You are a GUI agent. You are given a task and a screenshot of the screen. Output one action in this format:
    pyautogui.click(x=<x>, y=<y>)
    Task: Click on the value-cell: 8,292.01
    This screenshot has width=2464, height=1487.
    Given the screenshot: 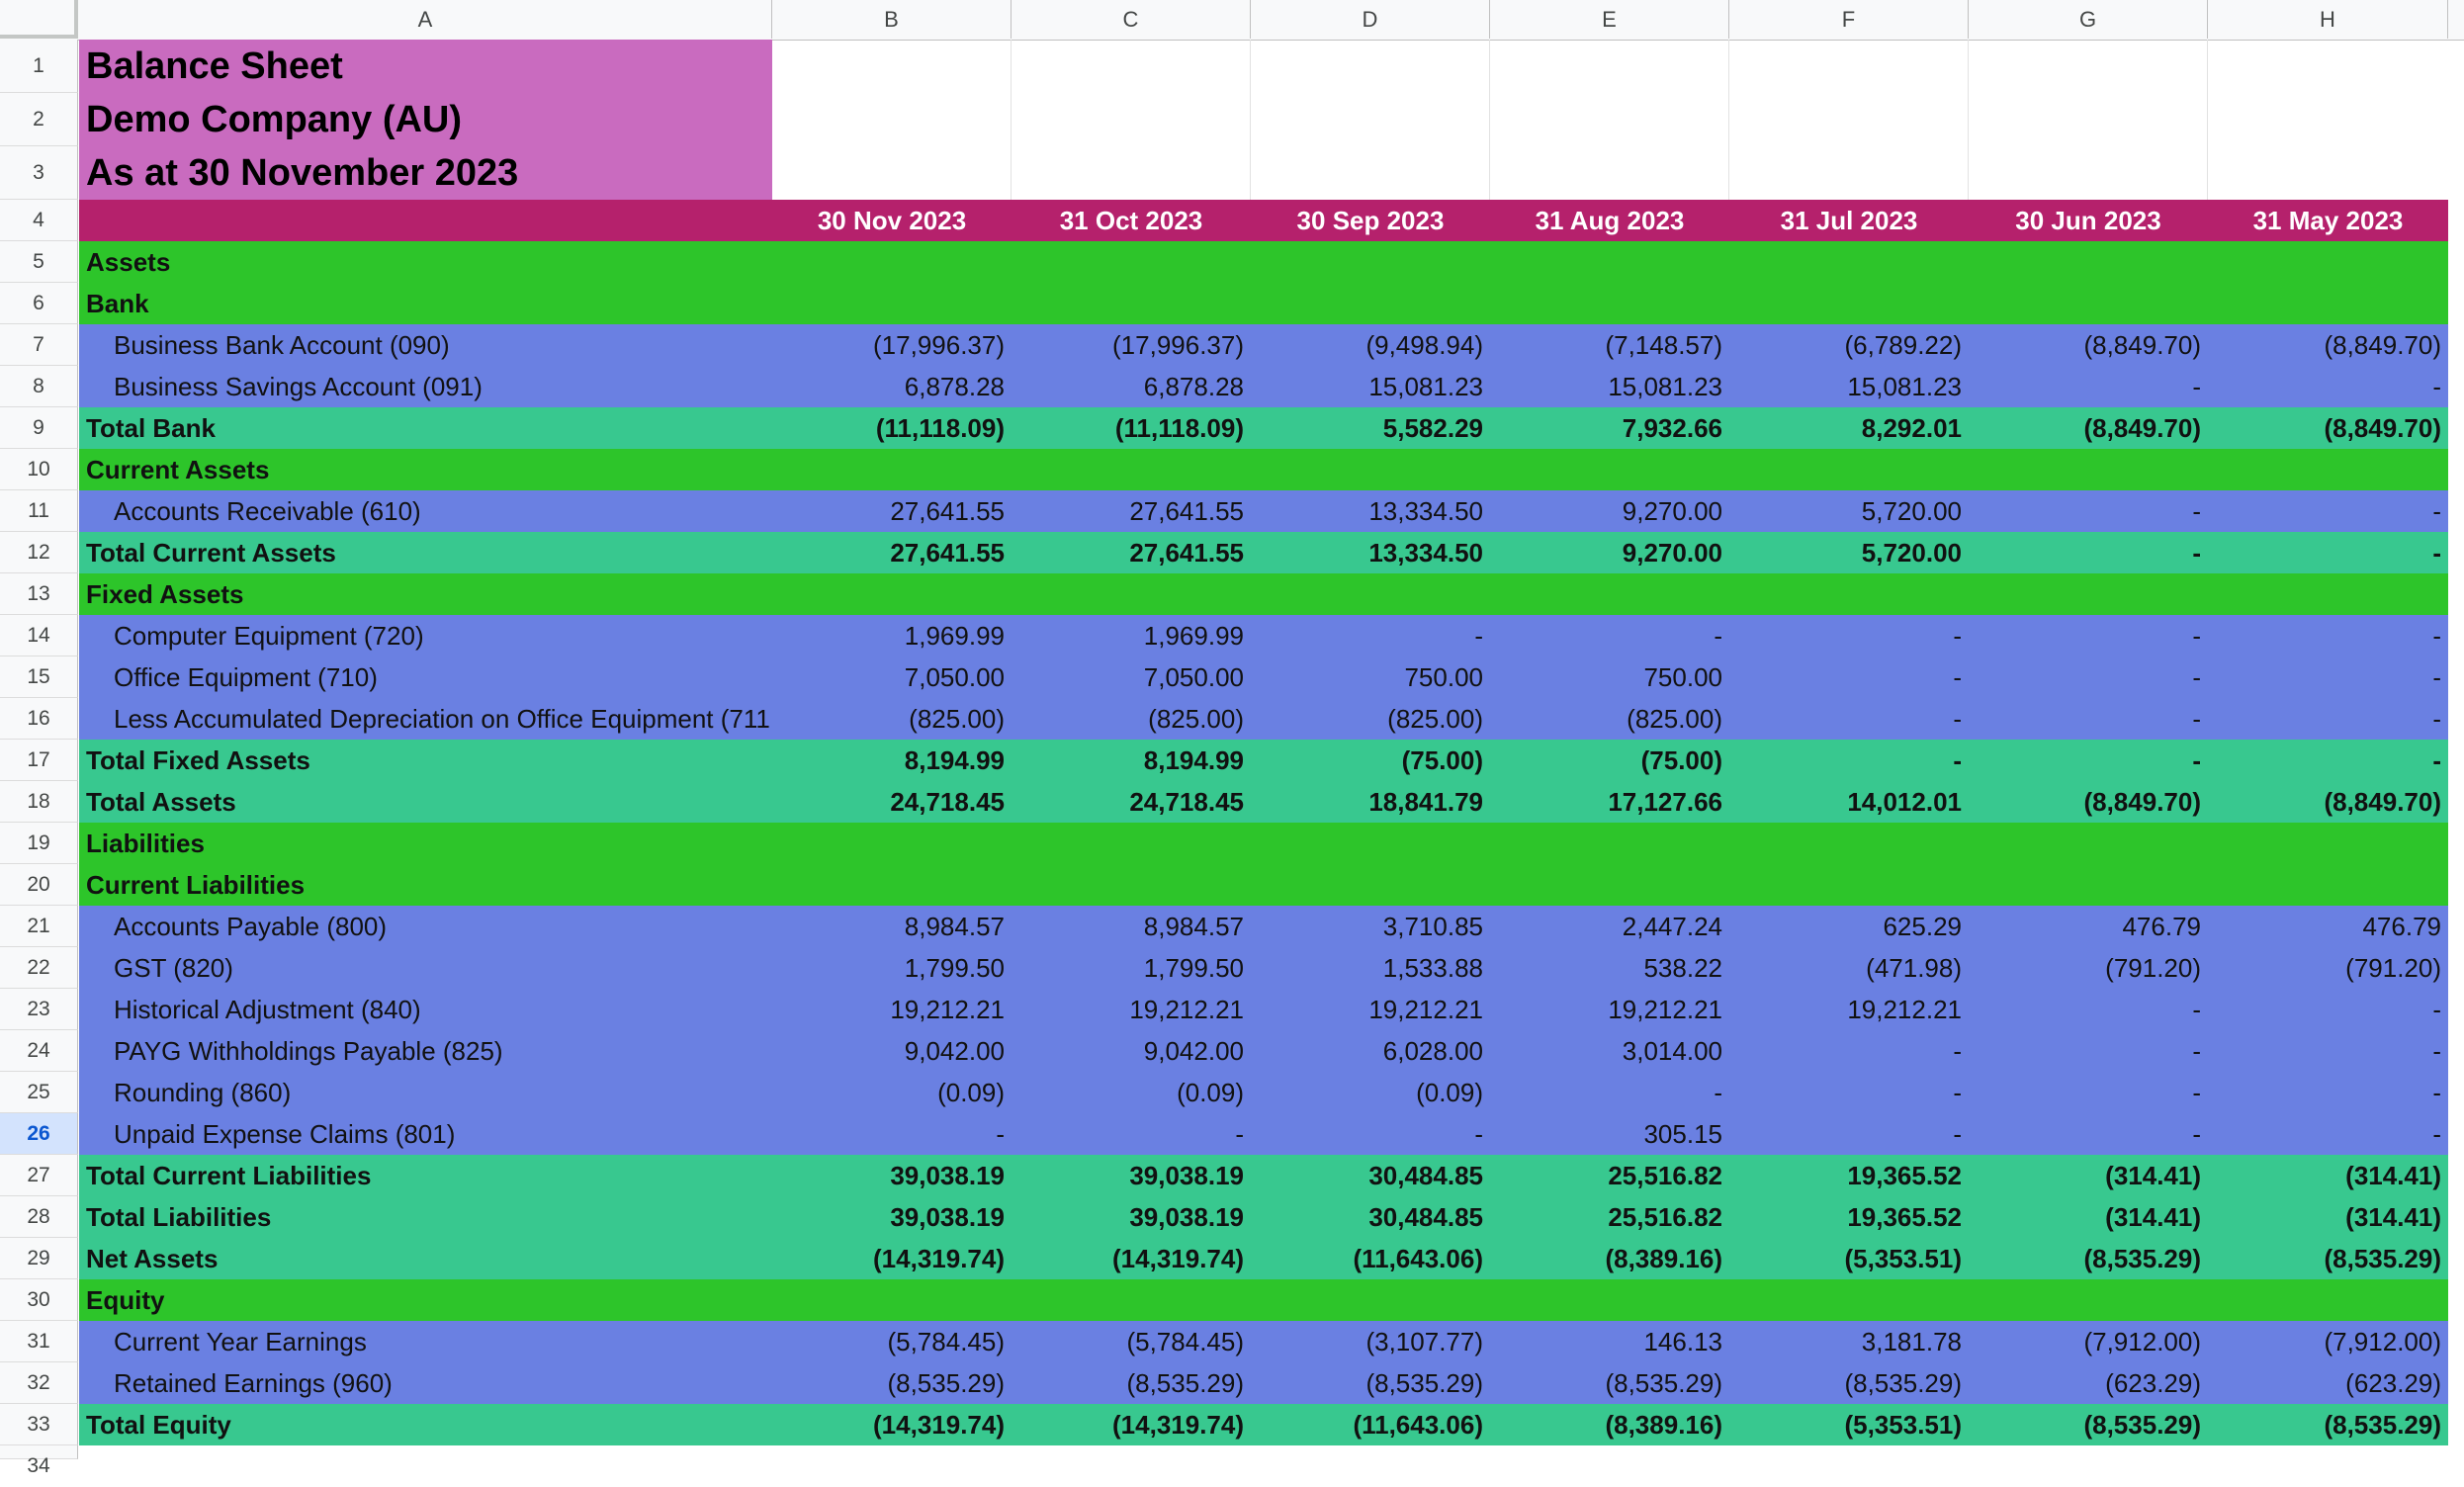 What is the action you would take?
    pyautogui.click(x=1911, y=428)
    